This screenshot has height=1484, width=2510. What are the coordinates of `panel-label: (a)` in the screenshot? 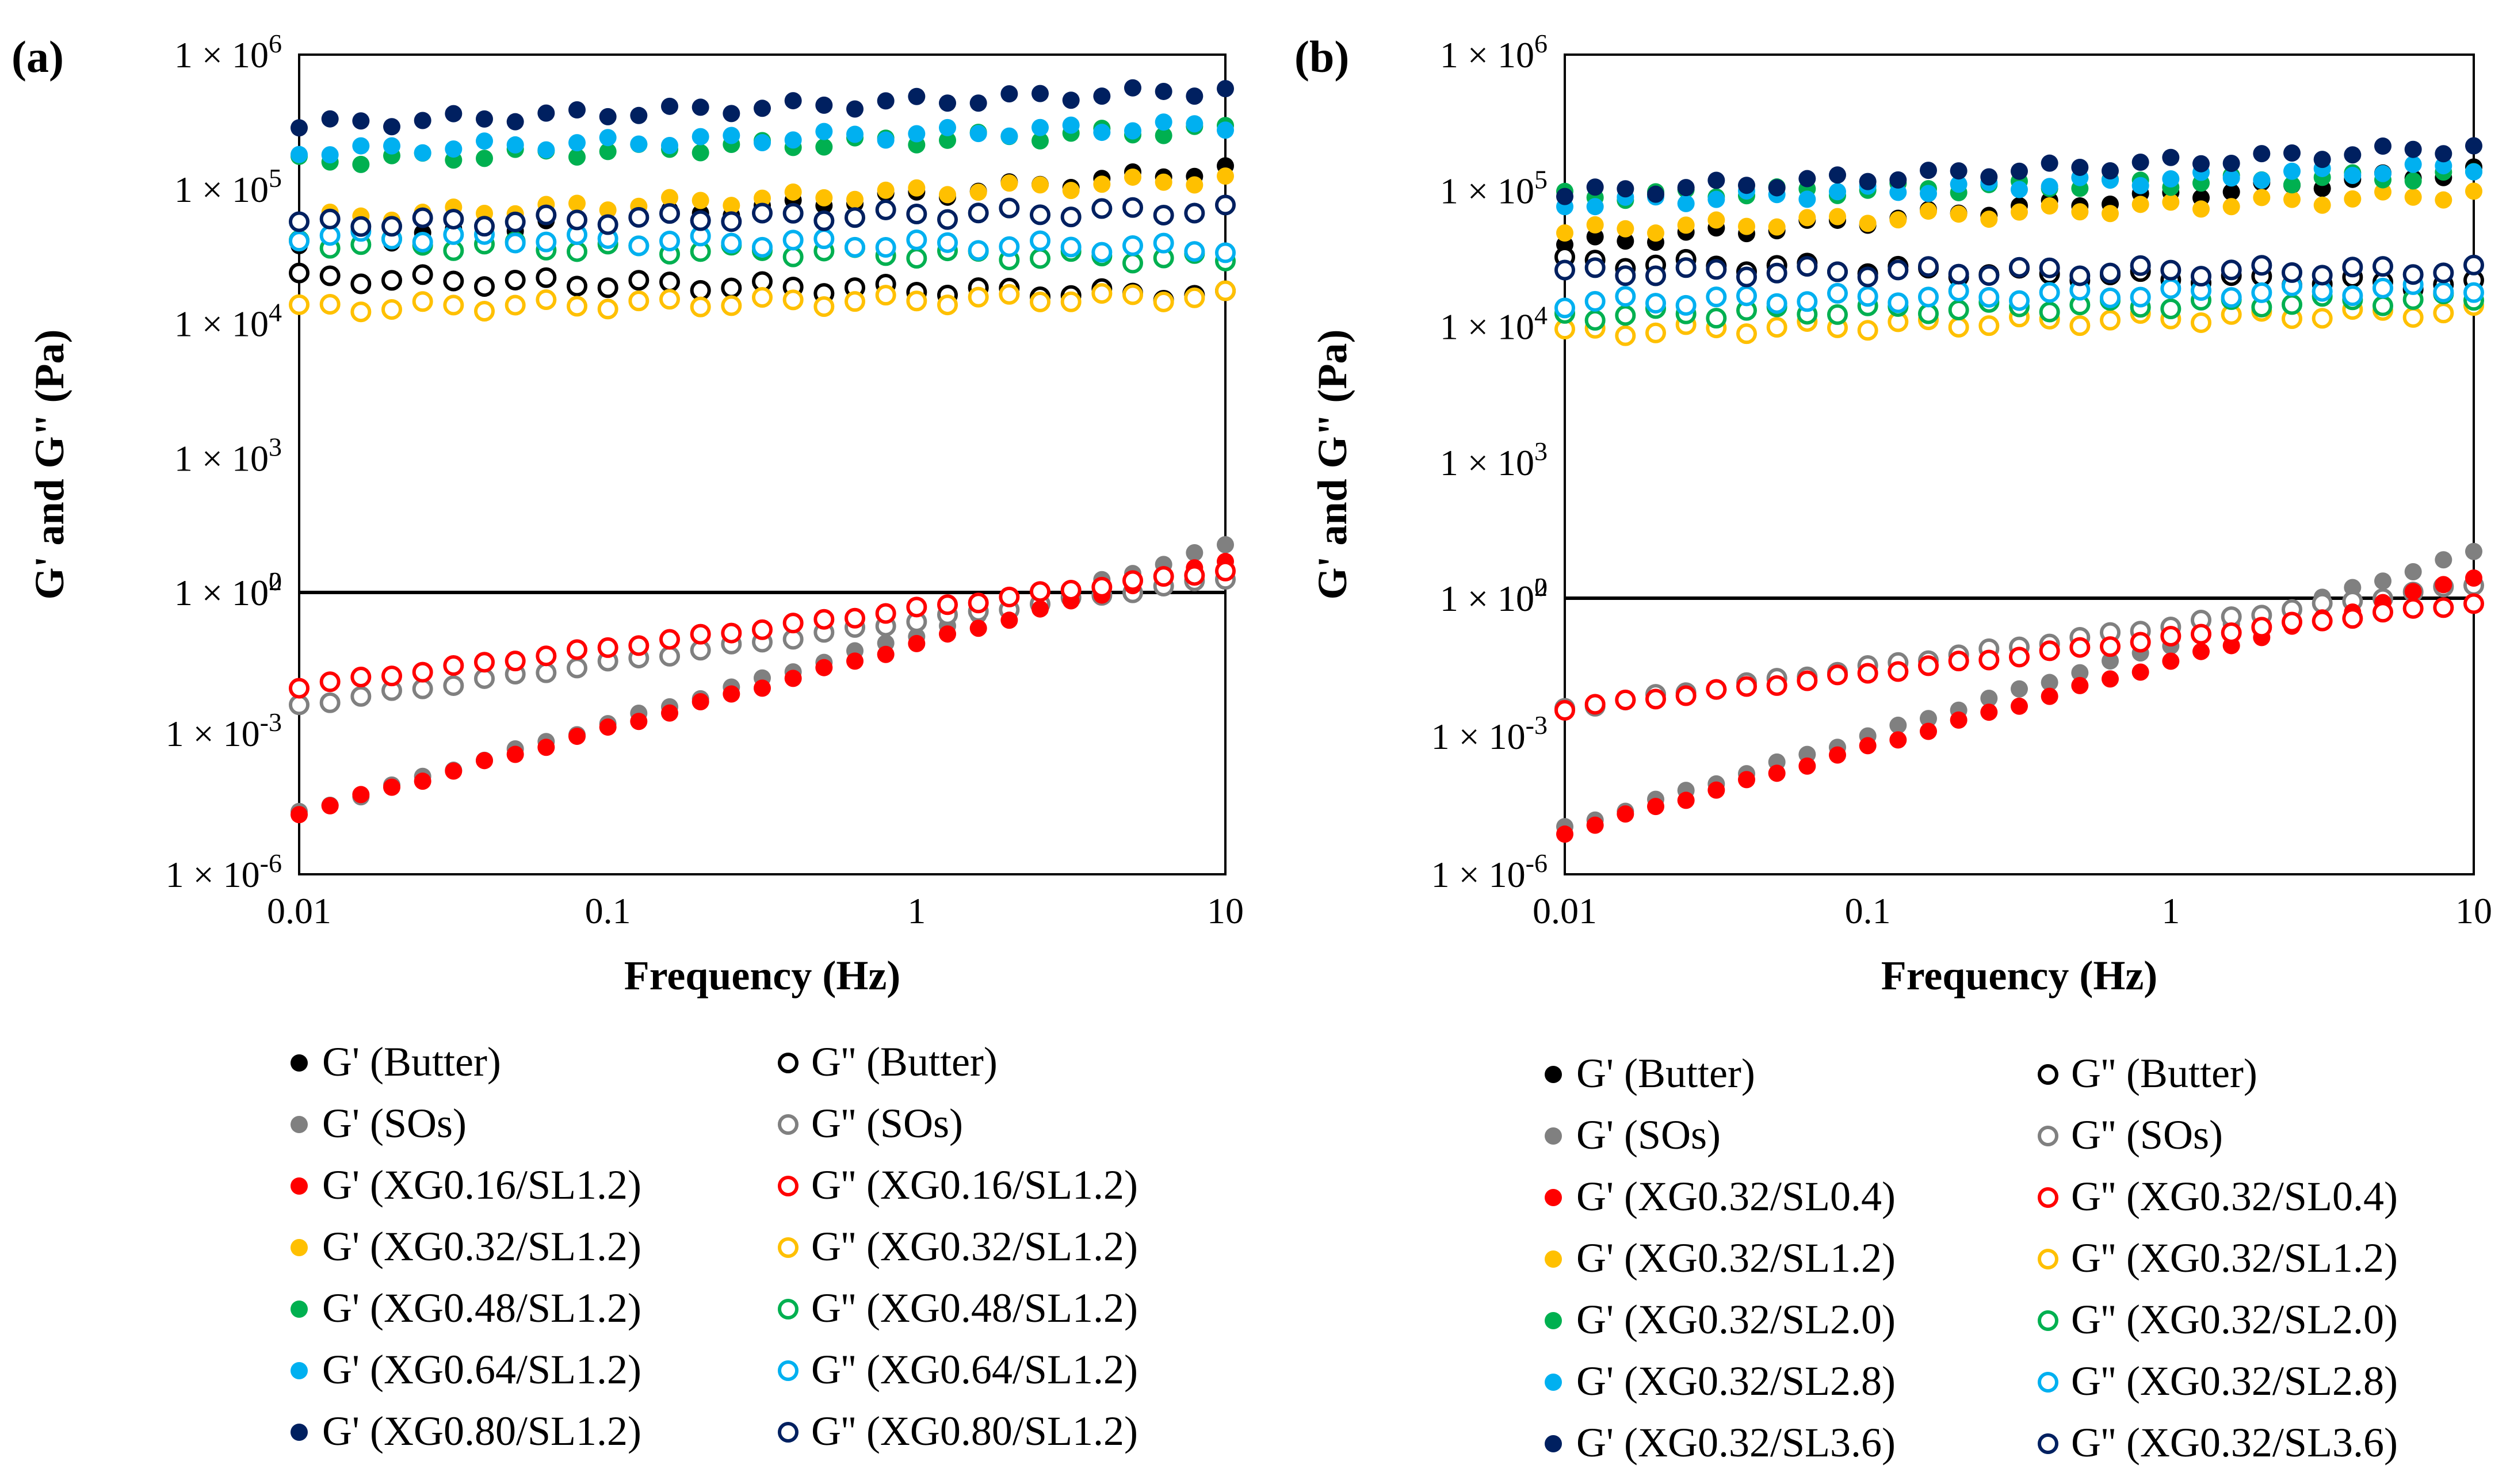 It's located at (38, 57).